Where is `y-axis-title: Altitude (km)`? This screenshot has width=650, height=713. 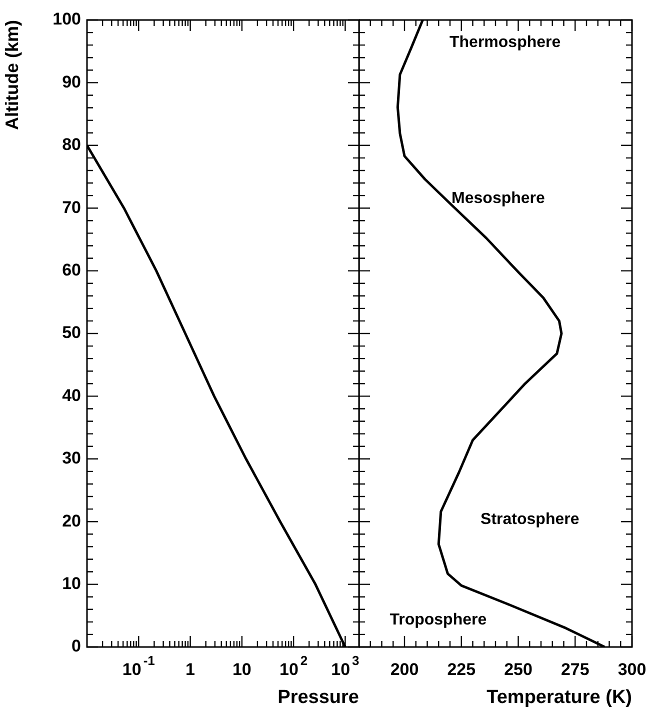 y-axis-title: Altitude (km) is located at coordinates (12, 75).